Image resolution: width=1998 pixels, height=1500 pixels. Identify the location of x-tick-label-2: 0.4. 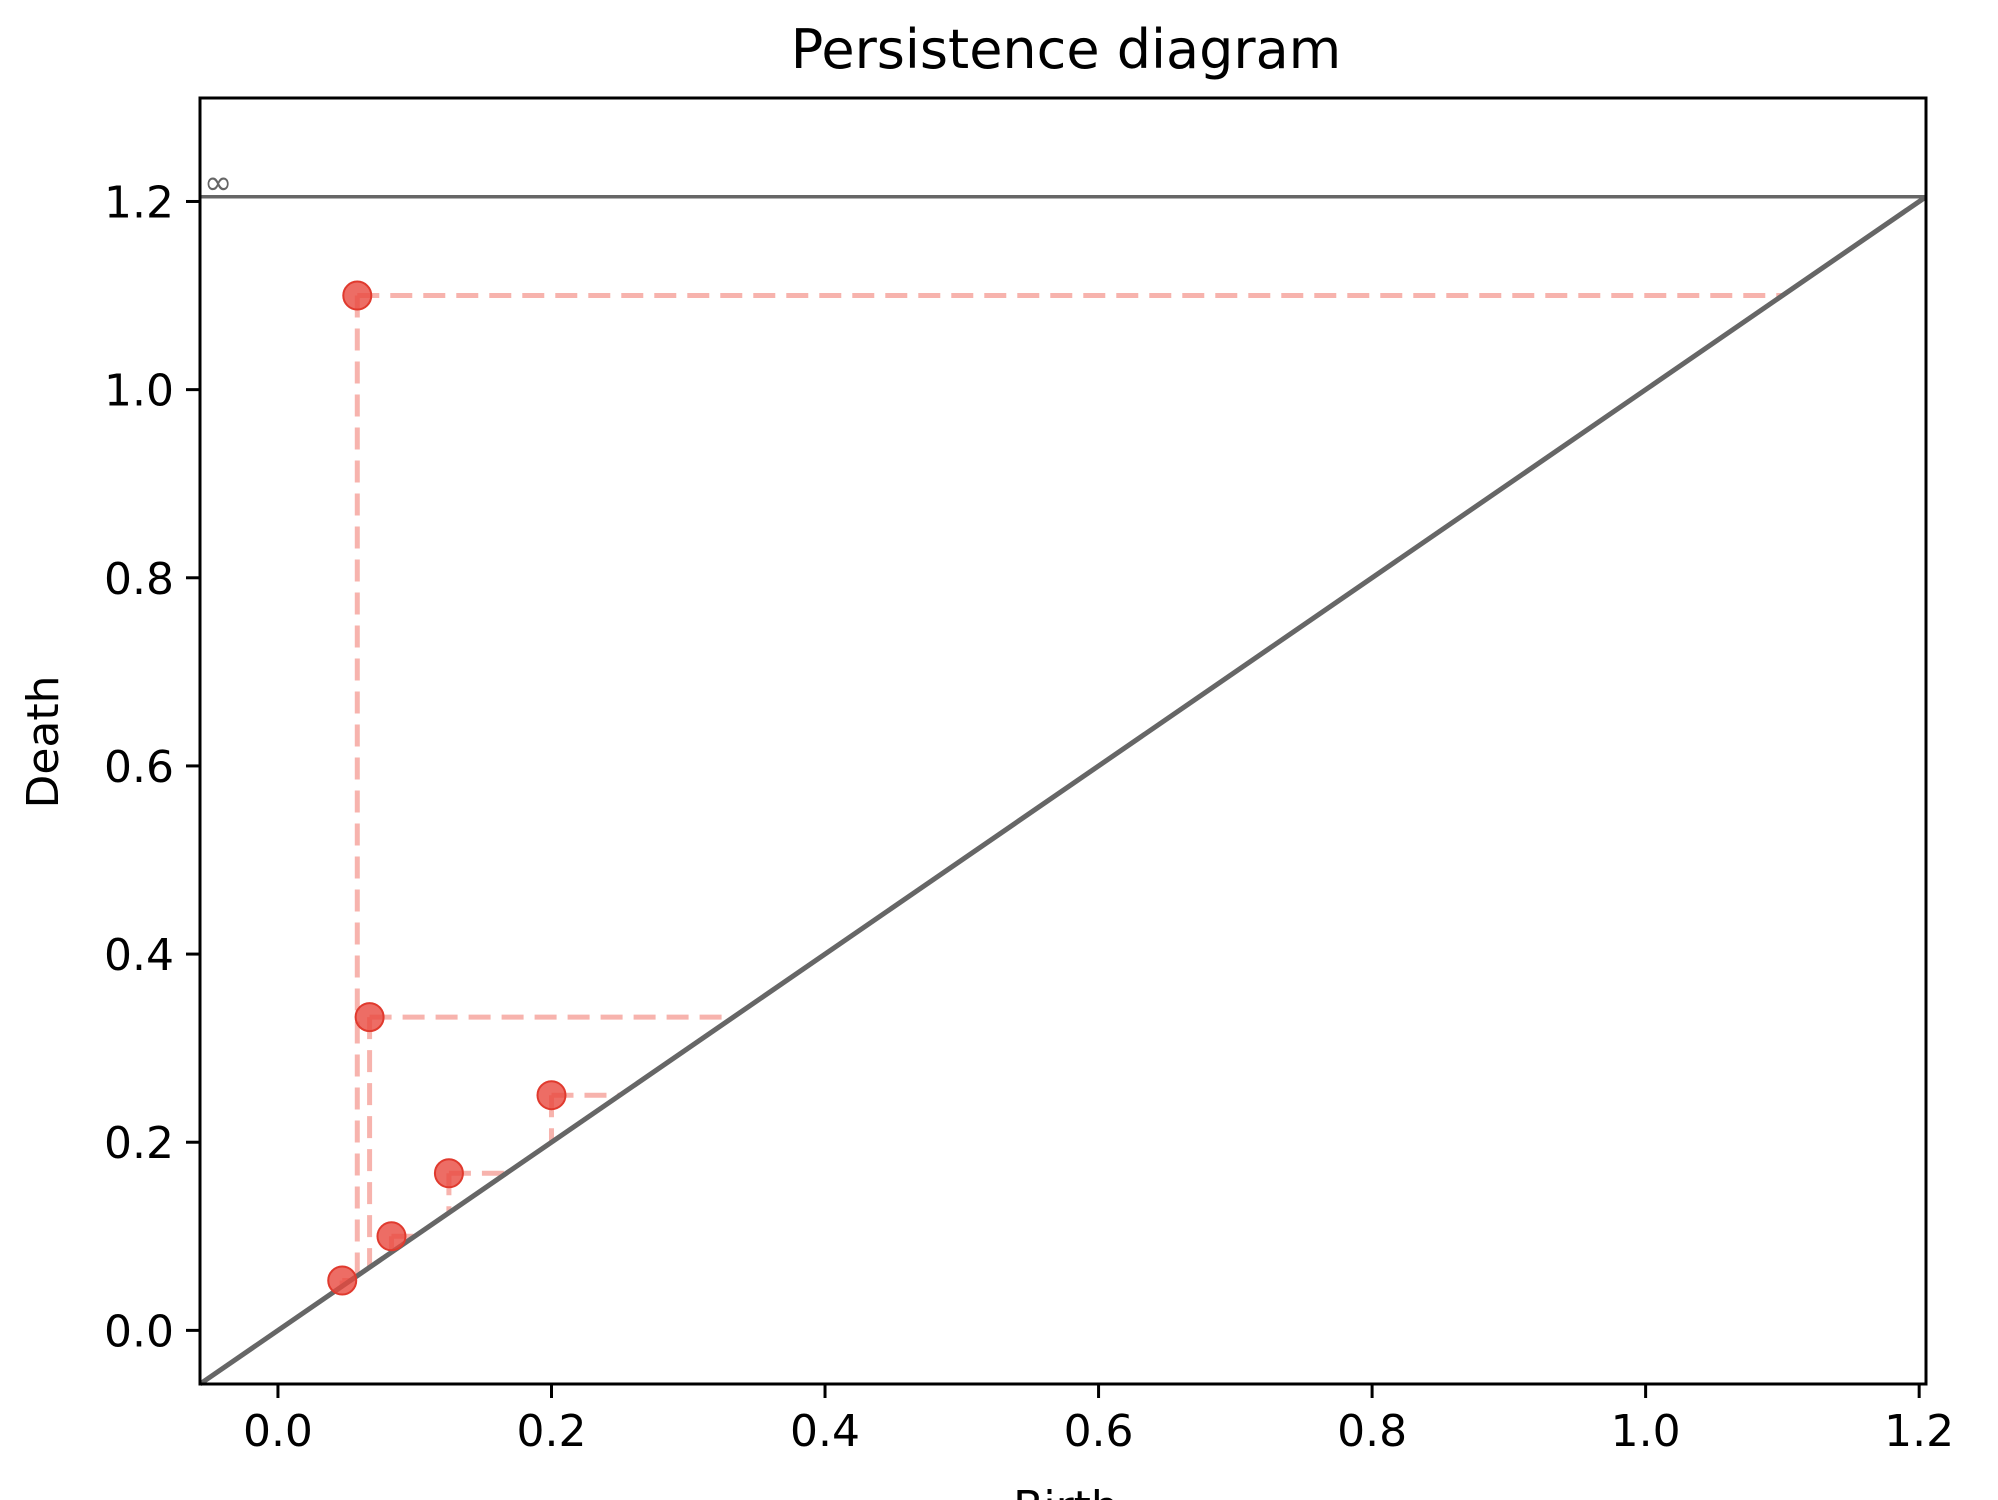
(825, 1431).